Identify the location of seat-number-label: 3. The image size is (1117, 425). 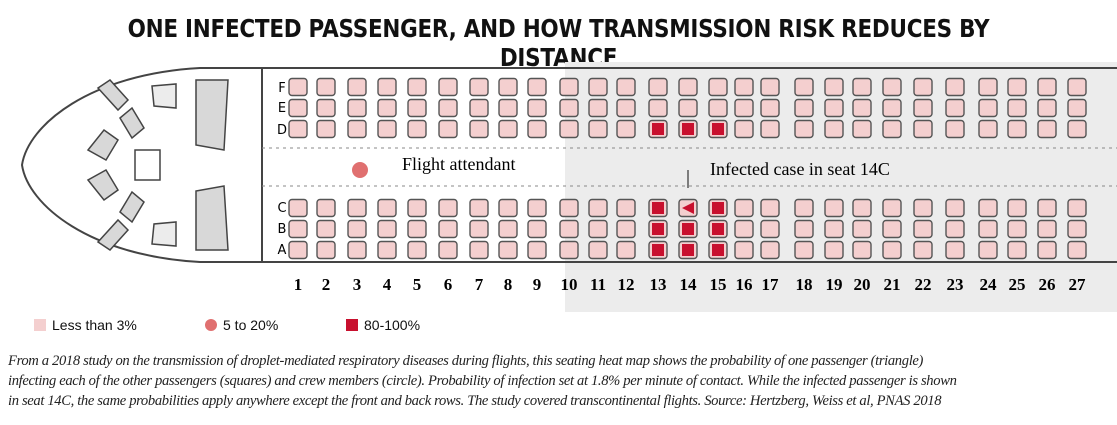
(357, 284).